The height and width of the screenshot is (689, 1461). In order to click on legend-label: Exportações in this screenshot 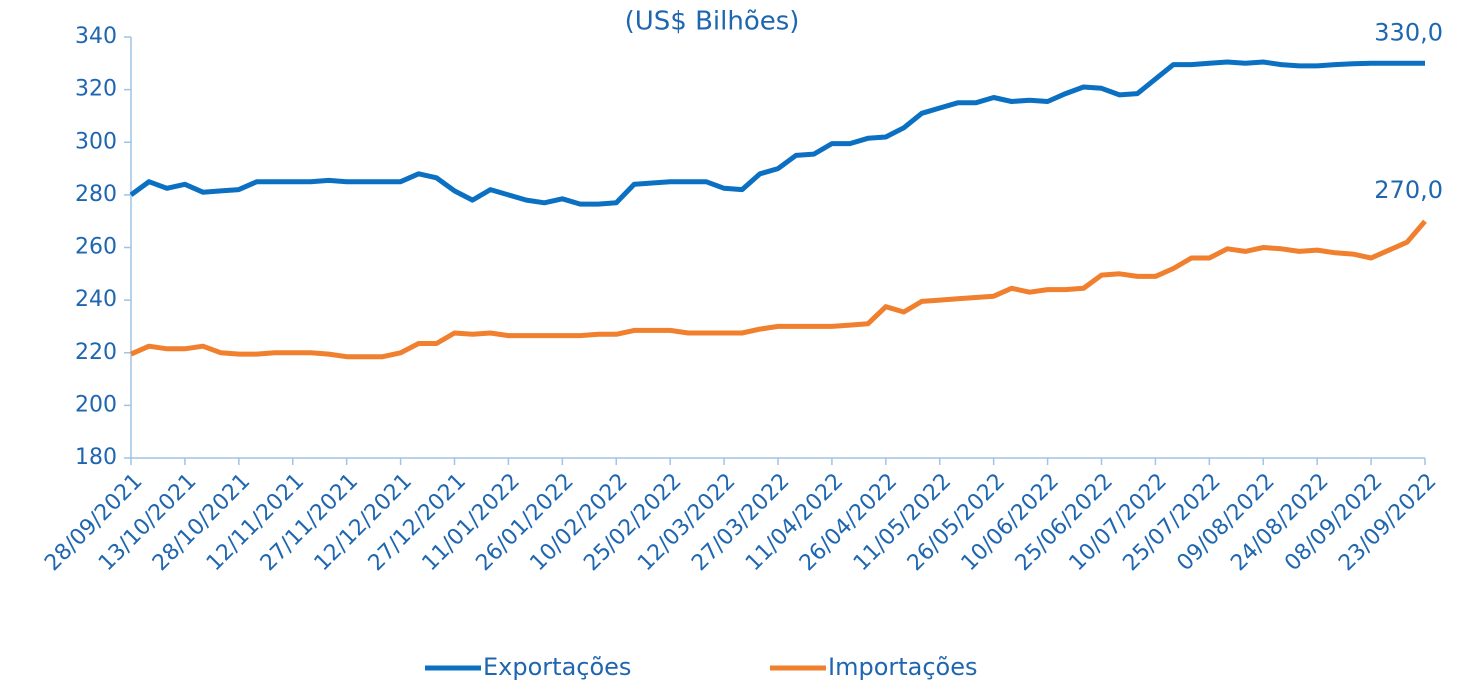, I will do `click(557, 667)`.